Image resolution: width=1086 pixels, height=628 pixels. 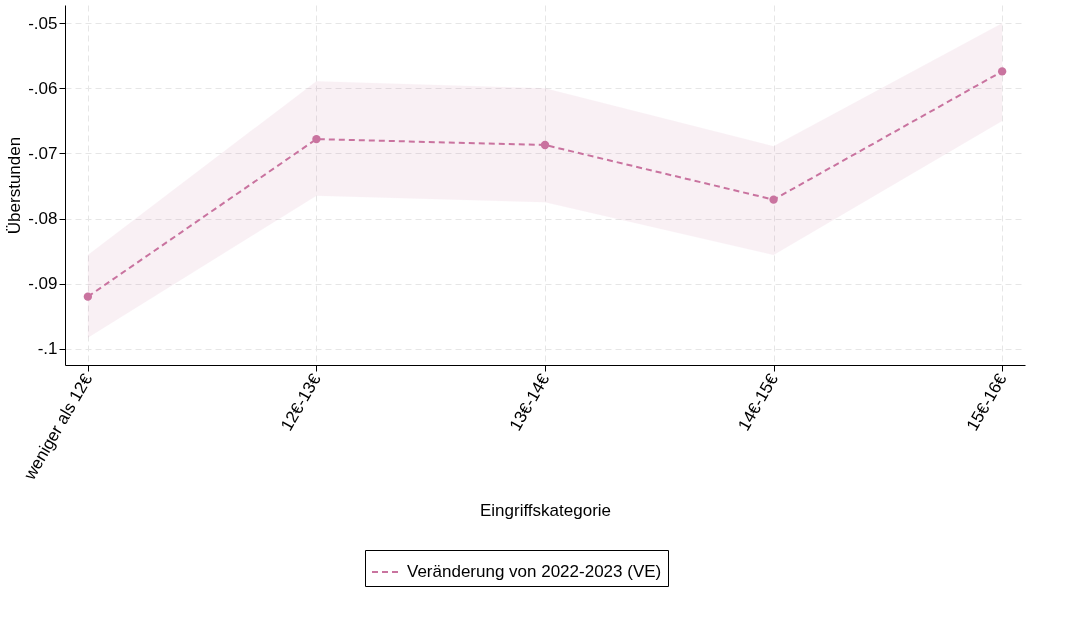 What do you see at coordinates (545, 510) in the screenshot?
I see `x-axis-title: Eingriffskategorie` at bounding box center [545, 510].